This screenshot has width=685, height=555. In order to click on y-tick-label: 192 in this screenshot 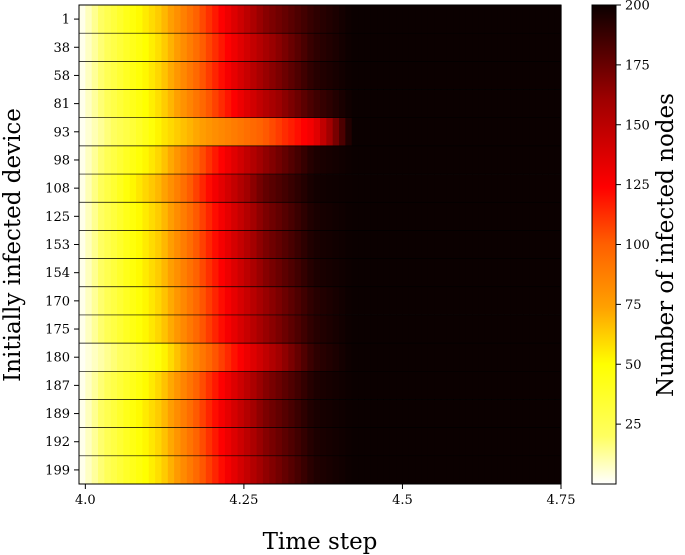, I will do `click(57, 442)`.